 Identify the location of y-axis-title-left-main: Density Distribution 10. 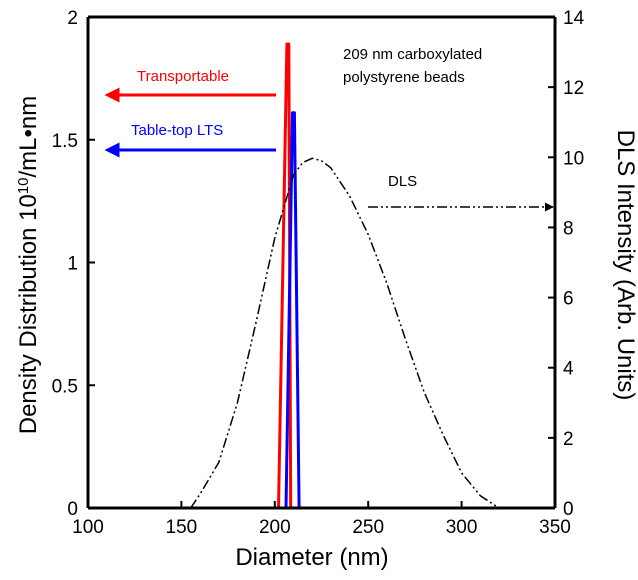
(28, 314).